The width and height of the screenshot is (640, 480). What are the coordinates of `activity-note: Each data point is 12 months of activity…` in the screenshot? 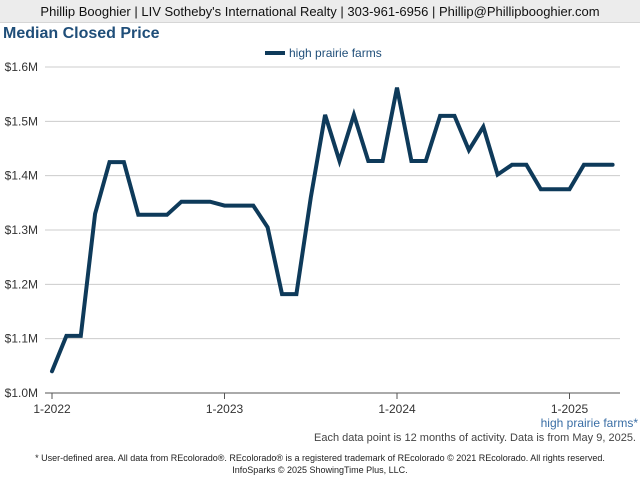 It's located at (474, 438).